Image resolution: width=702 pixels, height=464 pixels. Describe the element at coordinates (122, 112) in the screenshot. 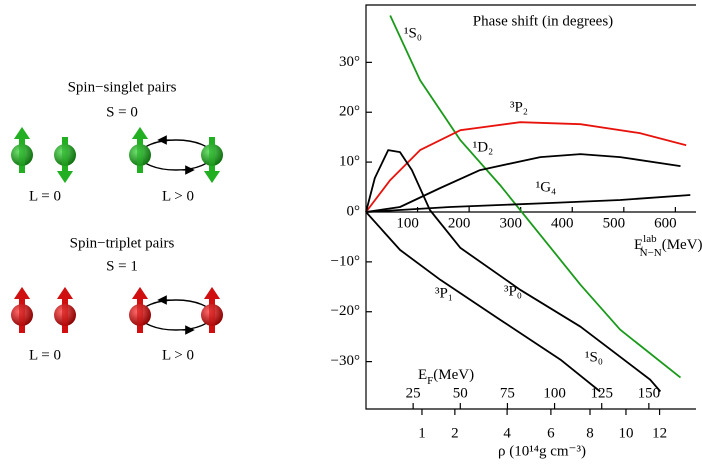

I see `spin-label: S = 0` at that location.